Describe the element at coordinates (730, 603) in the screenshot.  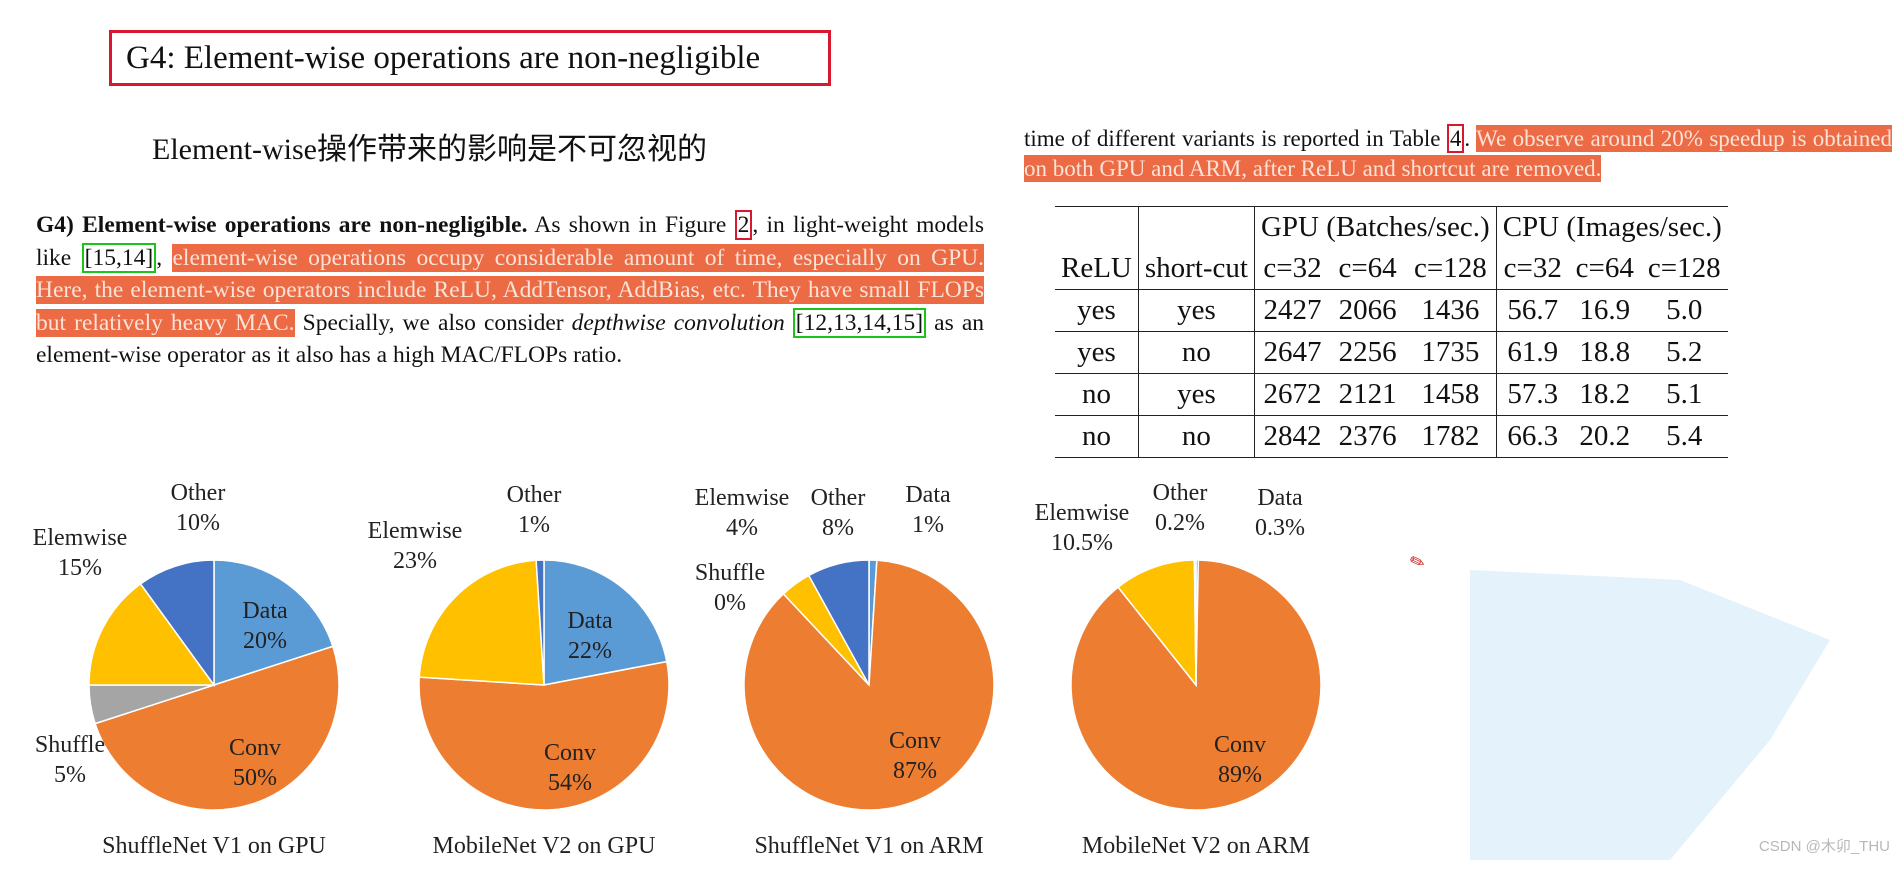
I see `slice-value-shuffle: 0%` at that location.